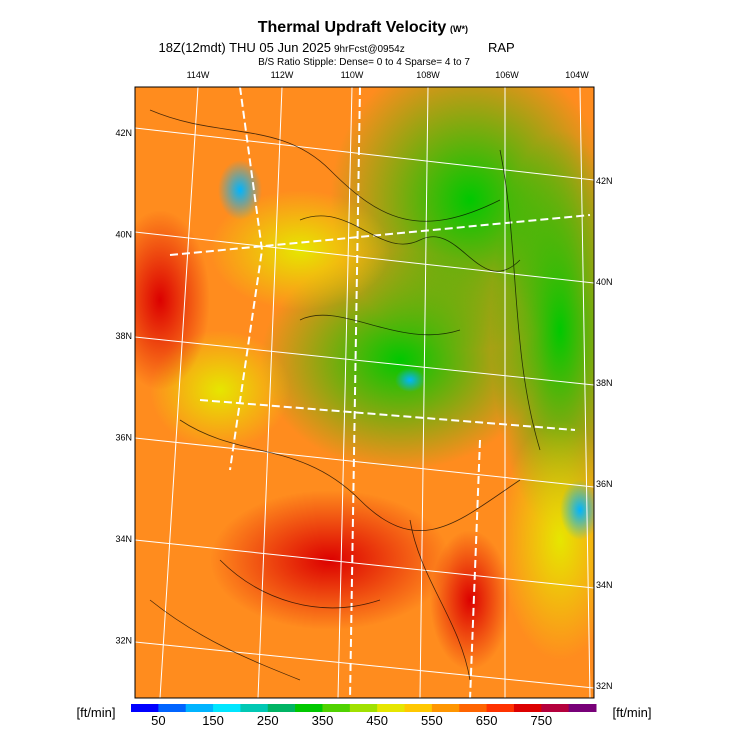 This screenshot has height=729, width=729. I want to click on colorbar-label: 350, so click(323, 720).